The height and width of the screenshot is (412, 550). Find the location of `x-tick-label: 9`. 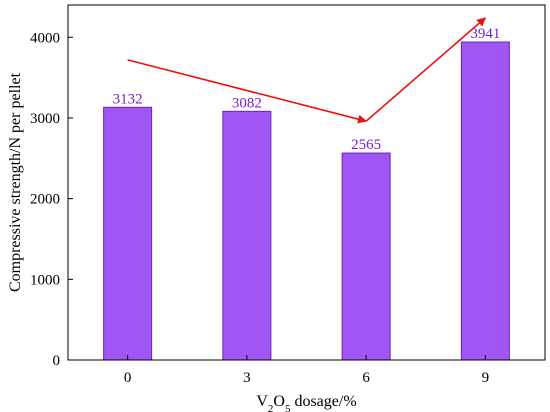

x-tick-label: 9 is located at coordinates (486, 378).